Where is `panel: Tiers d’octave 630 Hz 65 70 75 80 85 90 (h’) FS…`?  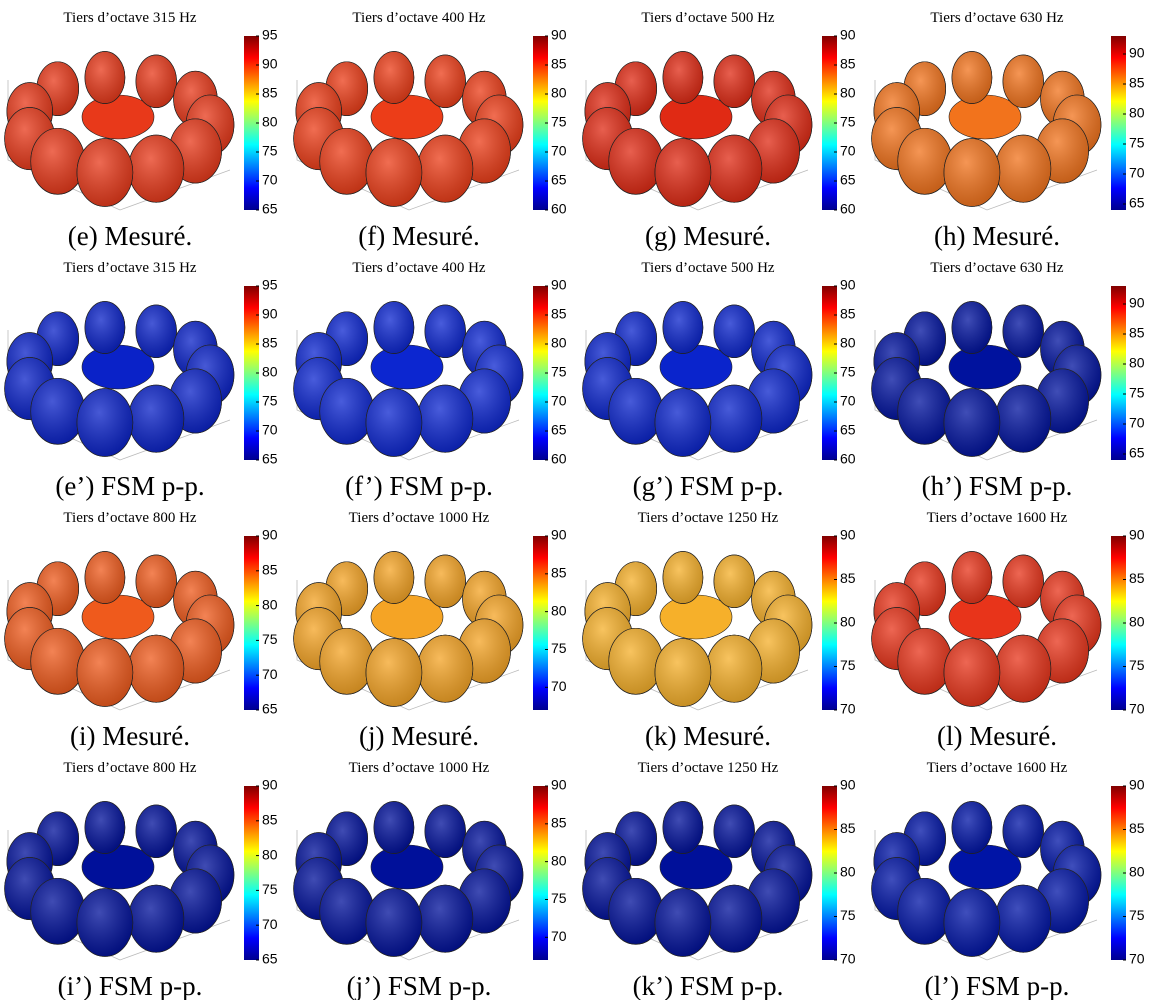
panel: Tiers d’octave 630 Hz 65 70 75 80 85 90 (h’) FS… is located at coordinates (1008, 380).